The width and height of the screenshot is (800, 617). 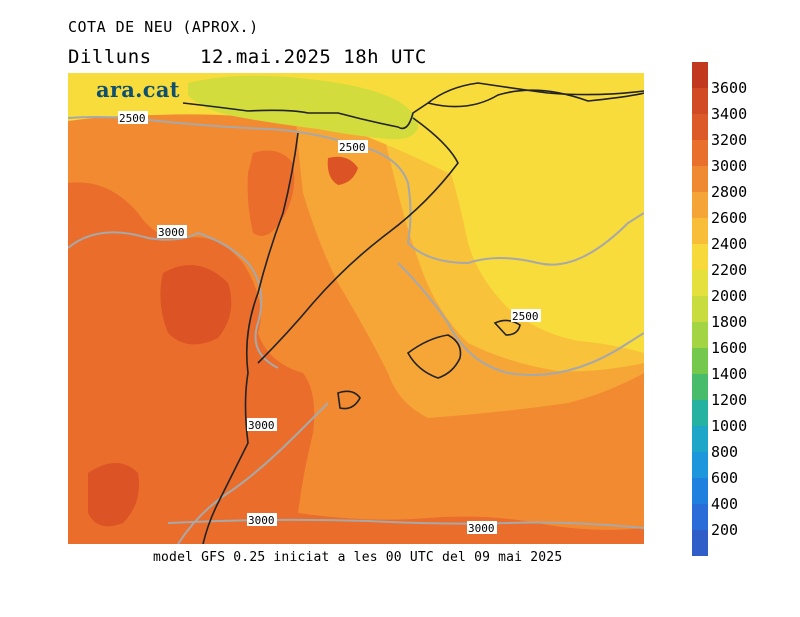 What do you see at coordinates (342, 170) in the screenshot?
I see `field-band-3200-ne` at bounding box center [342, 170].